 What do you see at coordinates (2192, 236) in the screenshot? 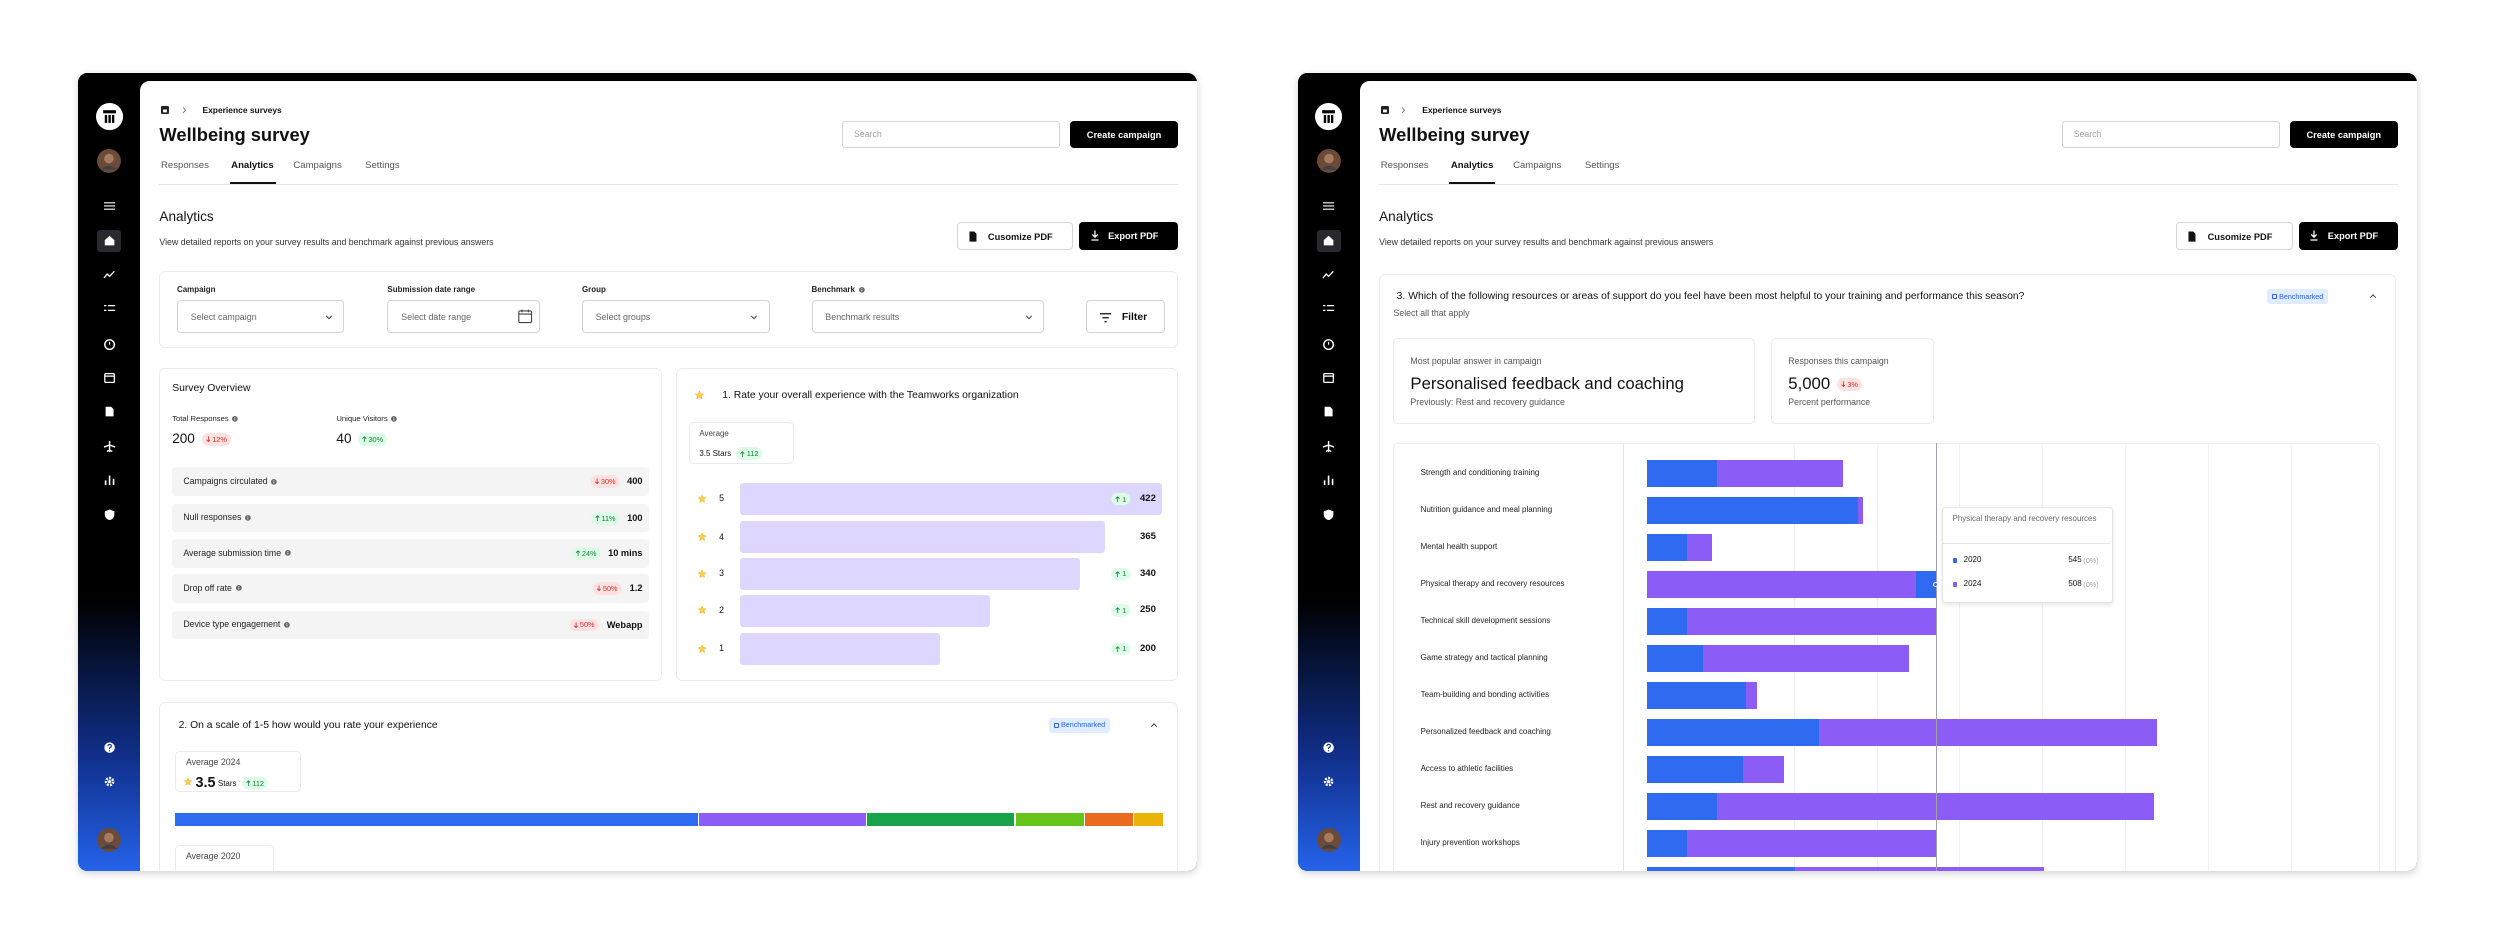
I see `doc-icon-part` at bounding box center [2192, 236].